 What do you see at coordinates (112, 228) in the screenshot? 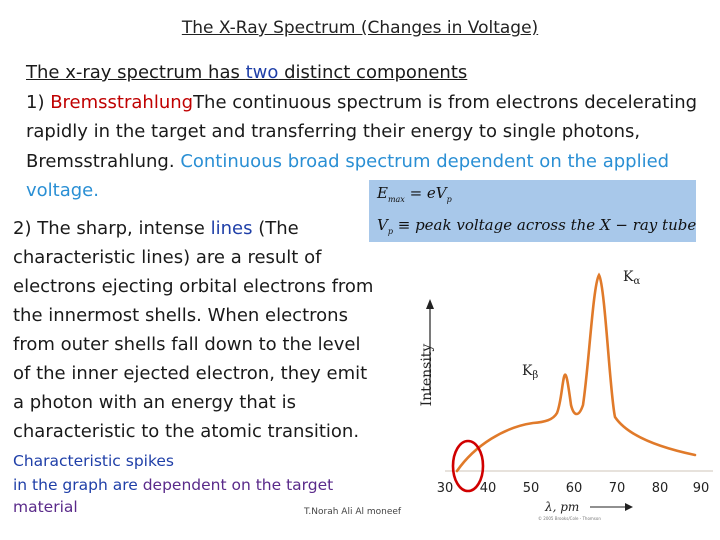
I see `item2-lead: 2) The sharp, intense` at bounding box center [112, 228].